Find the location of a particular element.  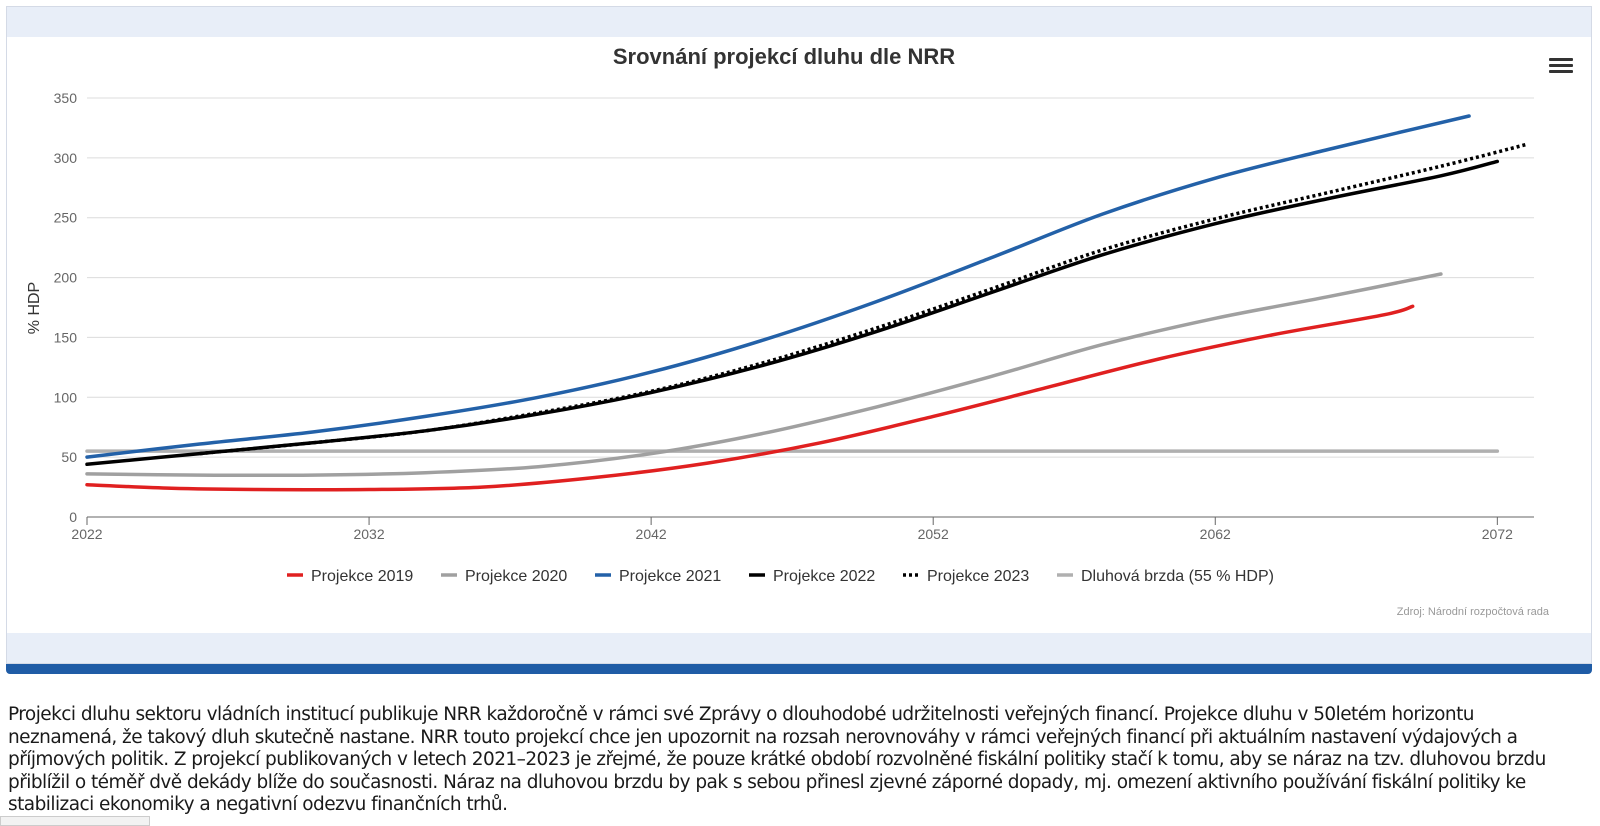

x-tick-label: 2022 is located at coordinates (86, 534).